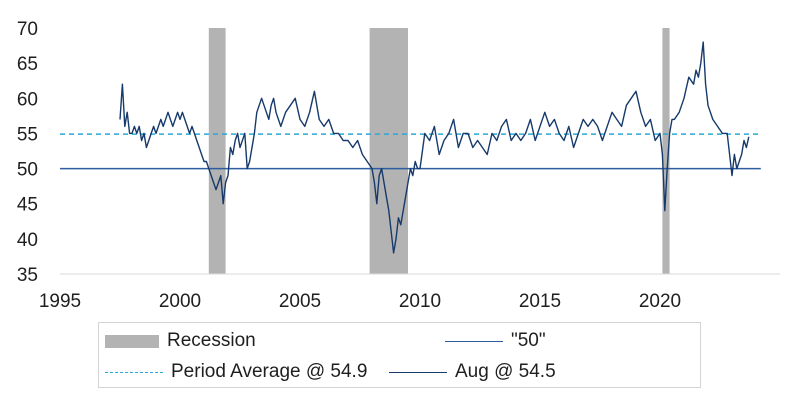  What do you see at coordinates (420, 301) in the screenshot?
I see `x-tick-2010: 2010` at bounding box center [420, 301].